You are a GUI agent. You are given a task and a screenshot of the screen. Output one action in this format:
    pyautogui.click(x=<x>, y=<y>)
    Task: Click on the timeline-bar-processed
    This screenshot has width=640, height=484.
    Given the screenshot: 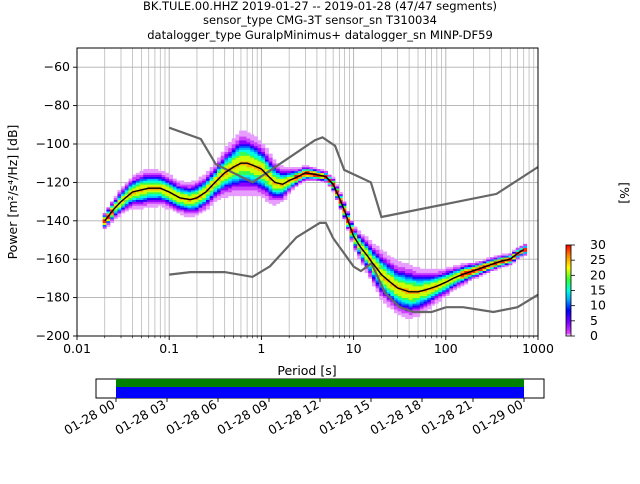 What is the action you would take?
    pyautogui.click(x=320, y=392)
    